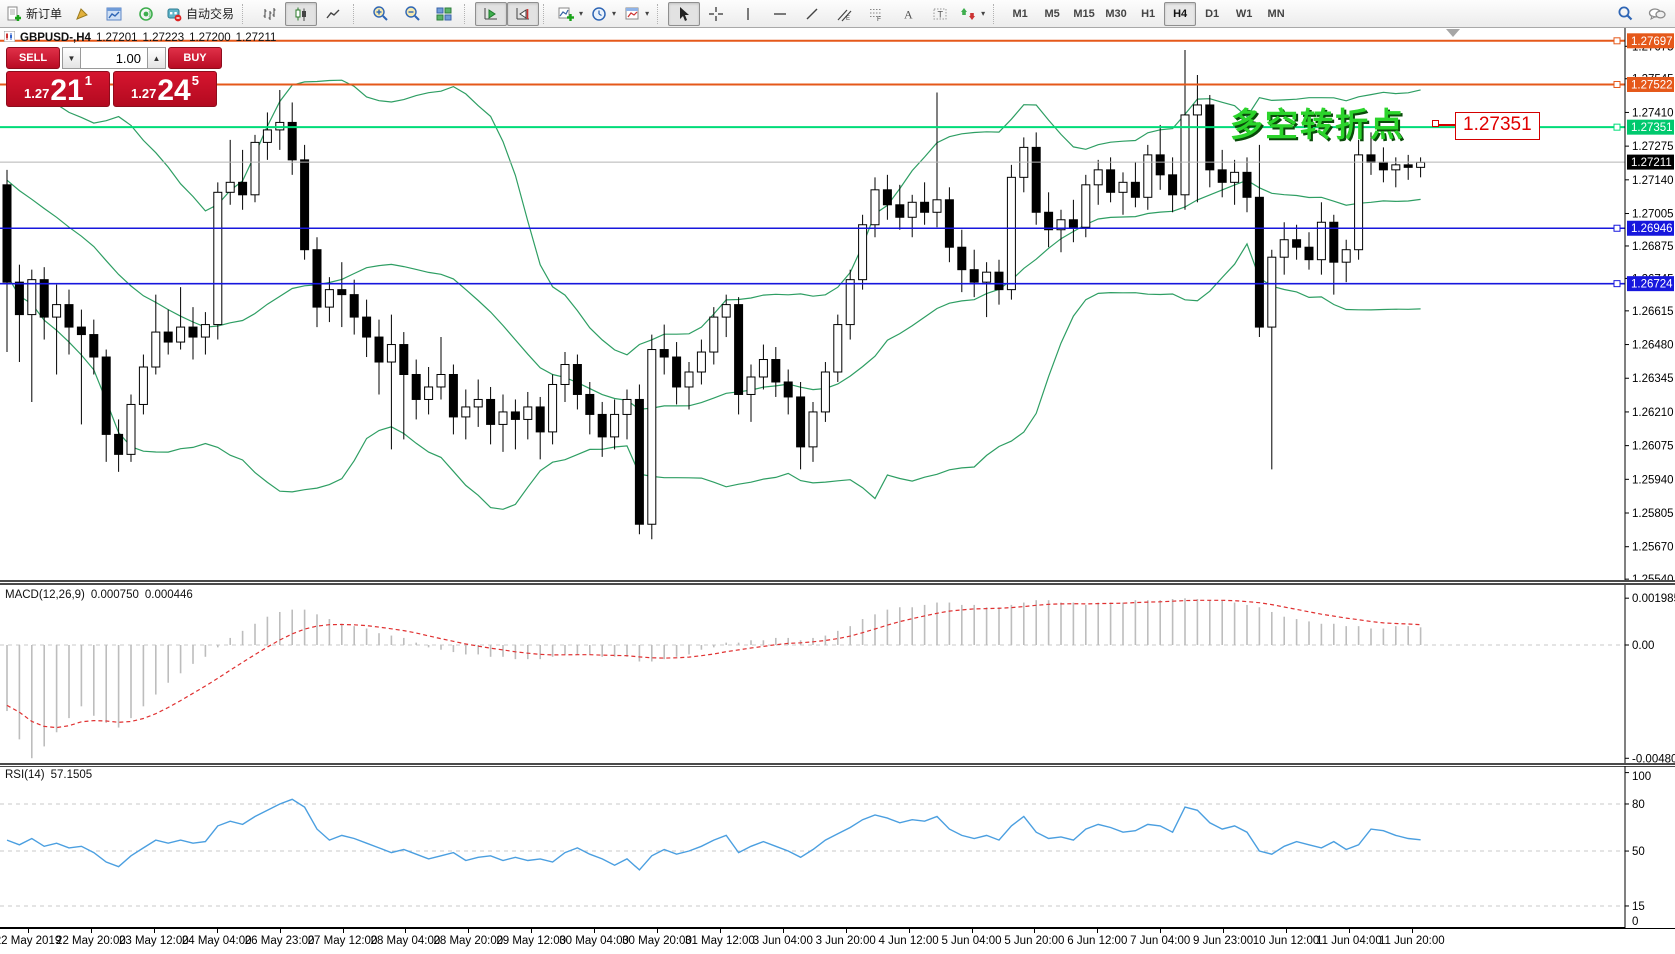  What do you see at coordinates (468, 941) in the screenshot?
I see `time-axis-label: 28 May 20:00` at bounding box center [468, 941].